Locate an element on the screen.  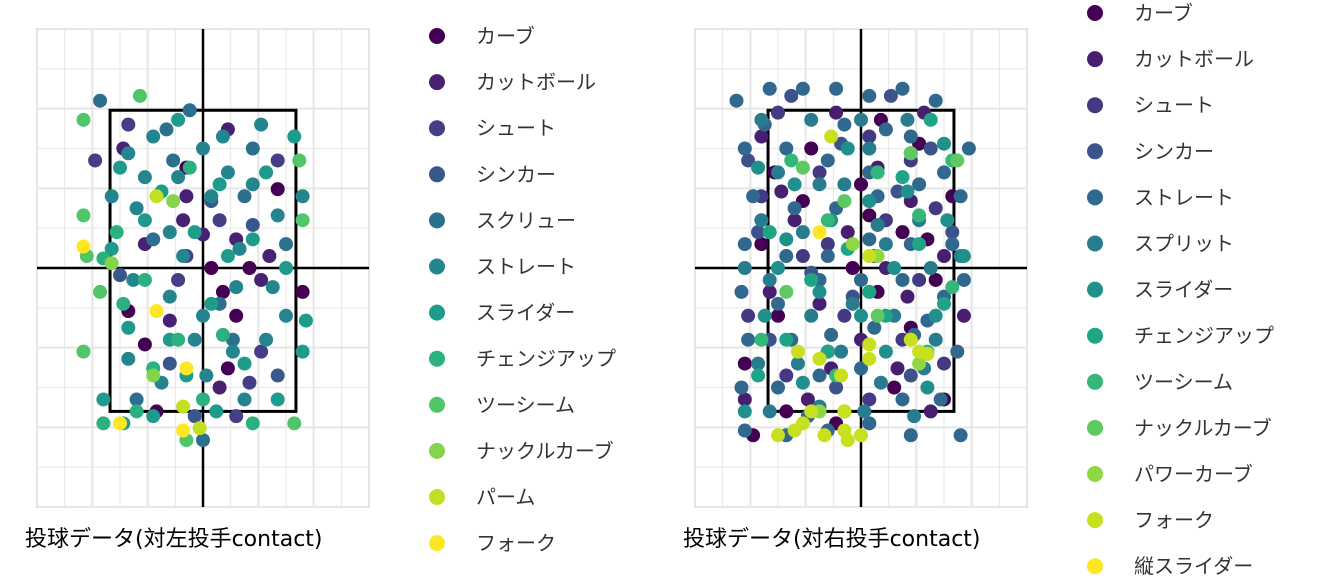
legend-label: スライダー is located at coordinates (525, 313).